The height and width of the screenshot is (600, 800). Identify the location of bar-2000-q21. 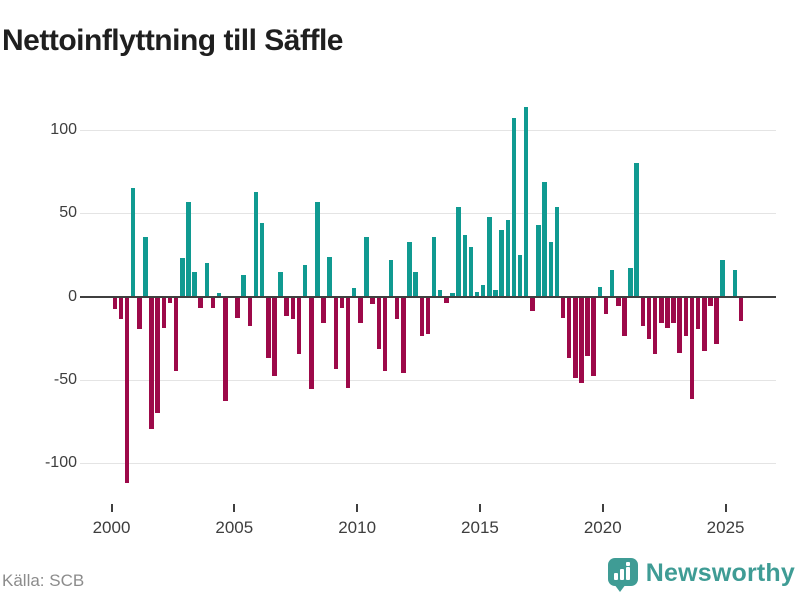
(243, 286).